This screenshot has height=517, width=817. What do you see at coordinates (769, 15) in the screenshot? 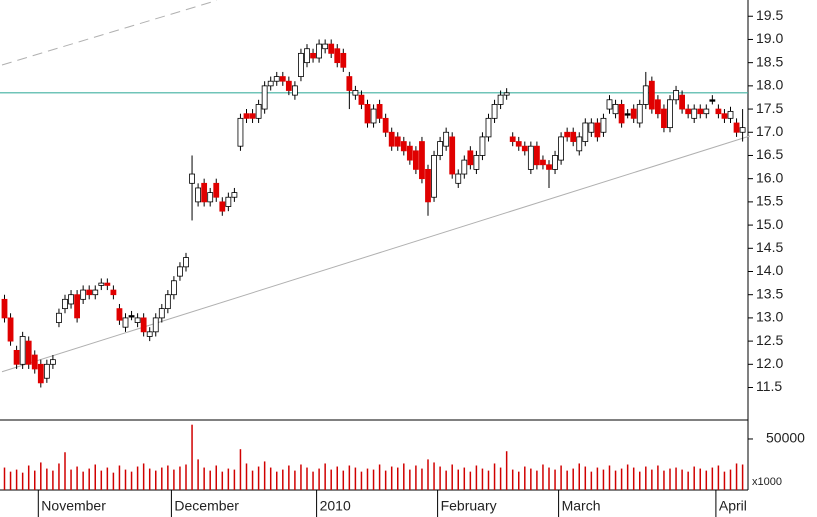
I see `y-tick-label: 19.5` at bounding box center [769, 15].